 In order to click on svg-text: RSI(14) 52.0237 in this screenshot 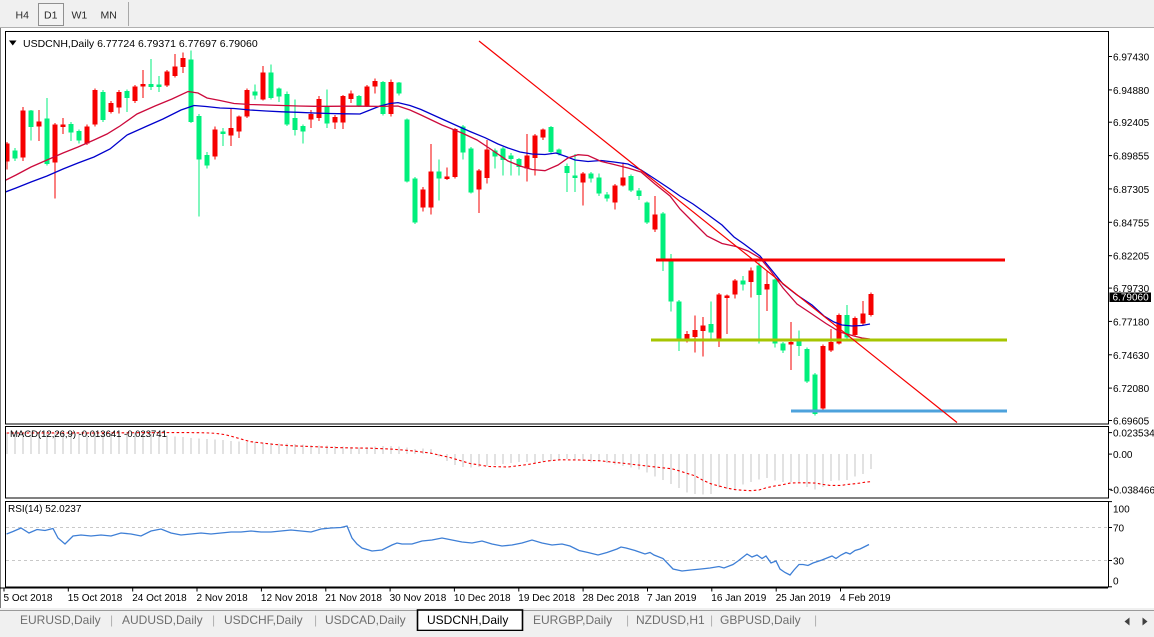, I will do `click(45, 509)`.